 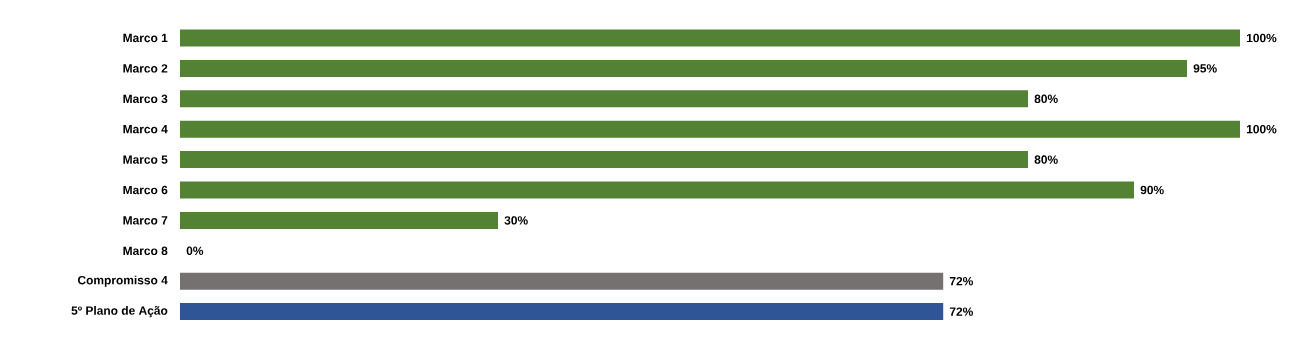 I want to click on y-tick-label: Marco 3, so click(x=145, y=99).